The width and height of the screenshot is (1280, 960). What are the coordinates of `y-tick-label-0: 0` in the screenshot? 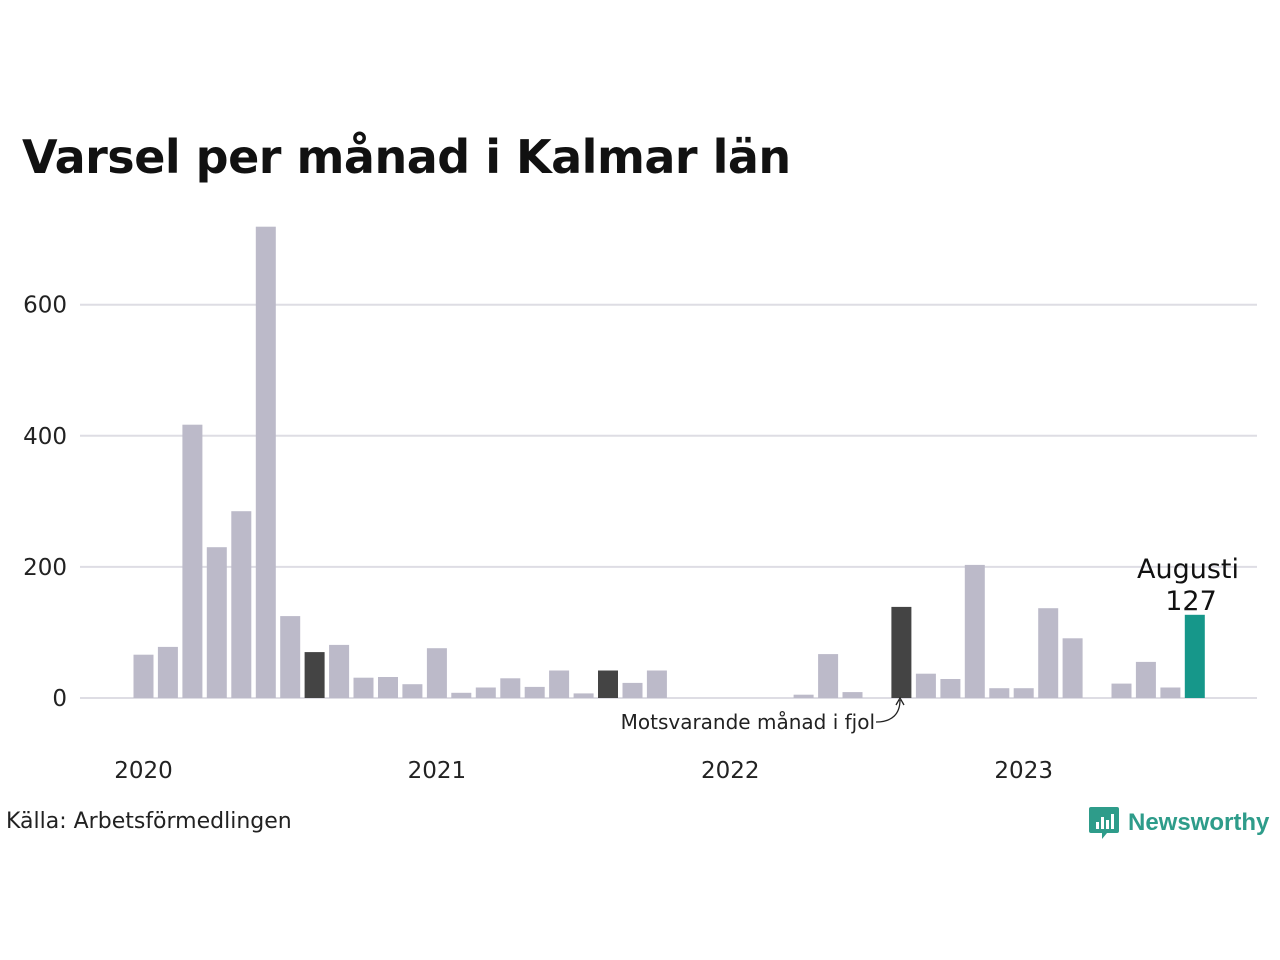 It's located at (59, 699).